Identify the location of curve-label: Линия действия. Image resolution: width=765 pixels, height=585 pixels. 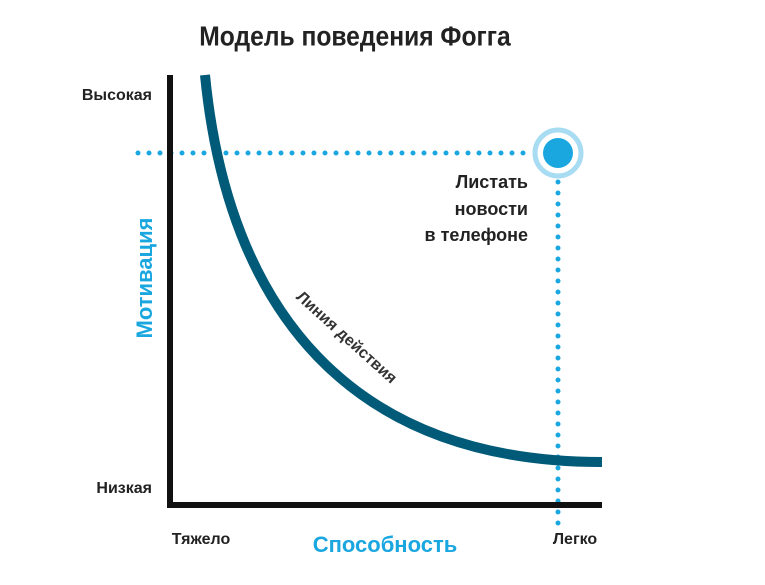
(346, 337).